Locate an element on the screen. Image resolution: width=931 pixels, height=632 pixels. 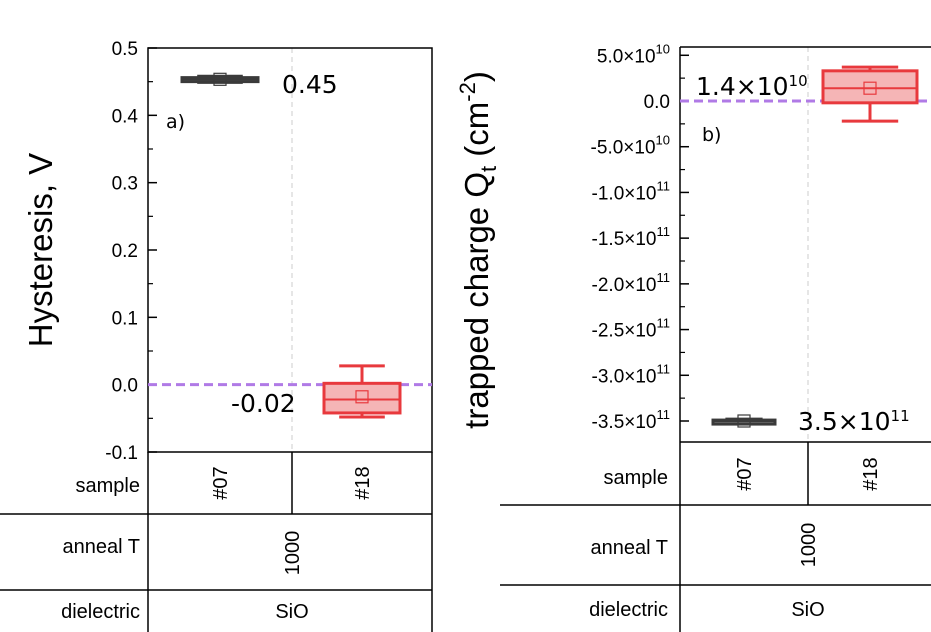
panel-a-ytick-label: 0.4 is located at coordinates (125, 116).